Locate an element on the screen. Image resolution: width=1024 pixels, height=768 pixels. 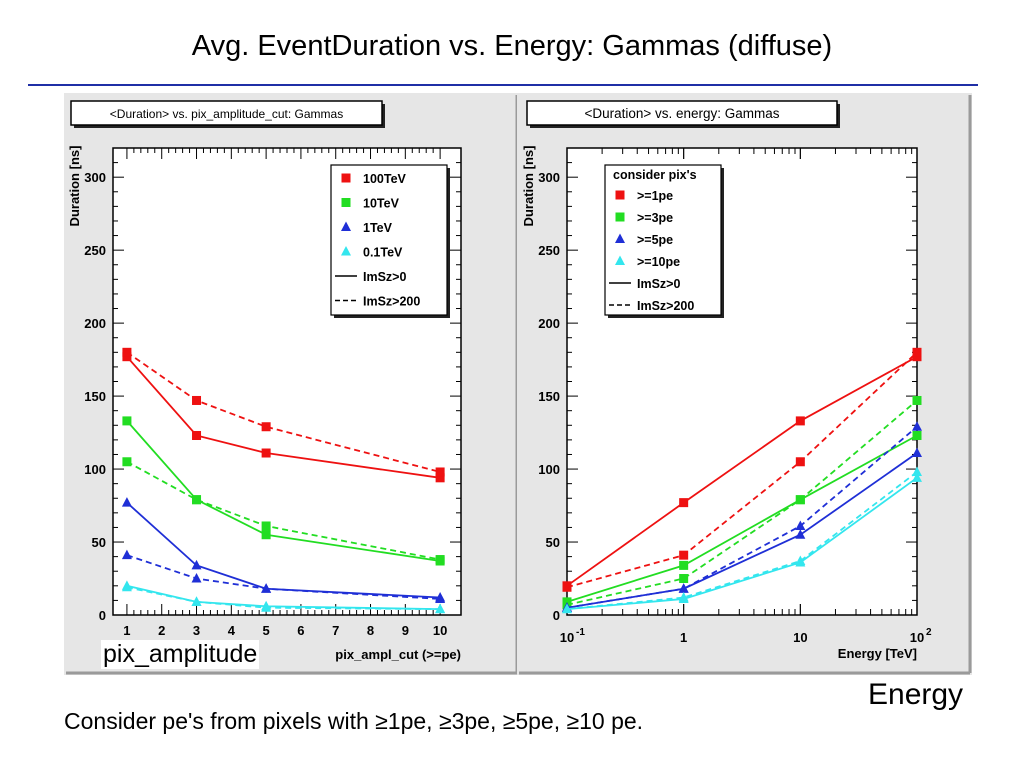
series-0-1tev-dashed is located at coordinates (283, 597).